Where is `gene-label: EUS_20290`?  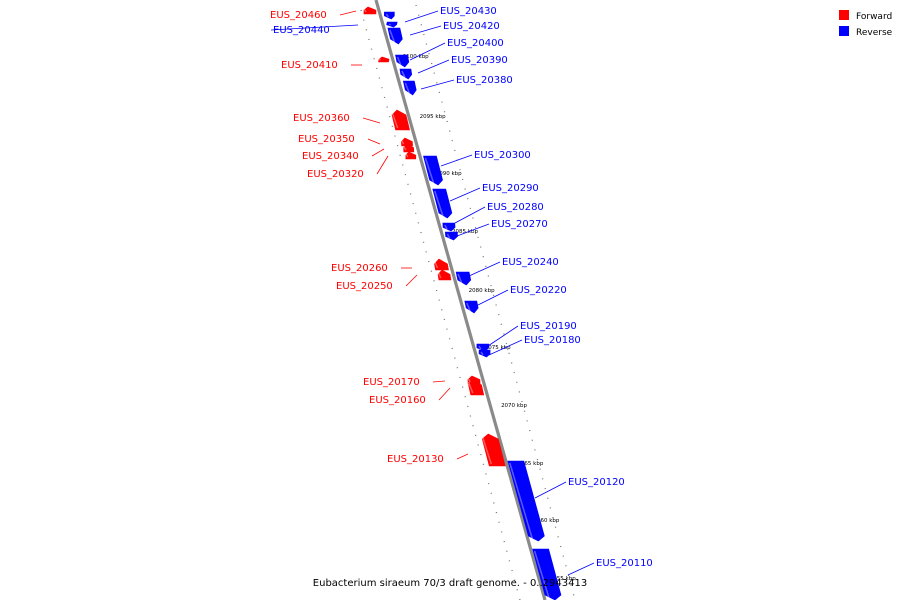
gene-label: EUS_20290 is located at coordinates (510, 188).